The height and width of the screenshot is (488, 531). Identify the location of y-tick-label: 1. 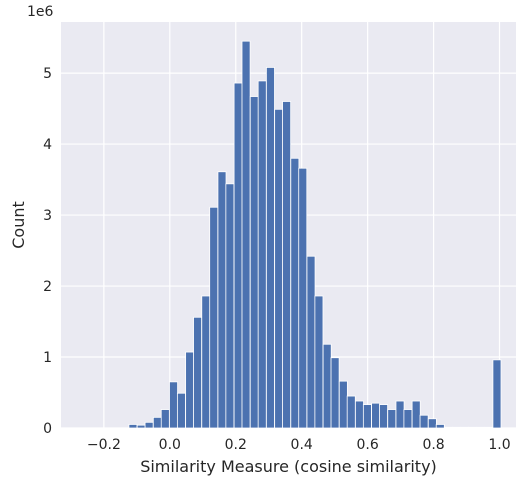
(47, 358).